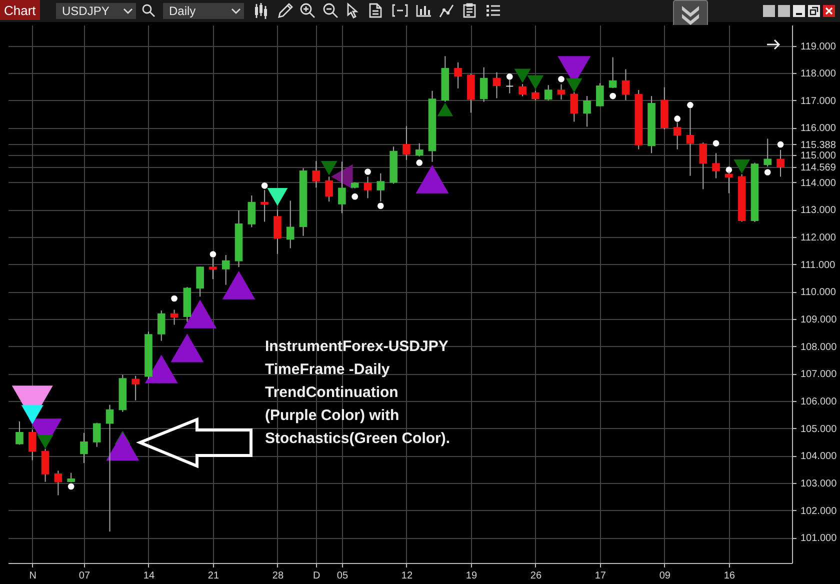 This screenshot has width=840, height=584. Describe the element at coordinates (818, 101) in the screenshot. I see `y-tick-label: 117.000` at that location.